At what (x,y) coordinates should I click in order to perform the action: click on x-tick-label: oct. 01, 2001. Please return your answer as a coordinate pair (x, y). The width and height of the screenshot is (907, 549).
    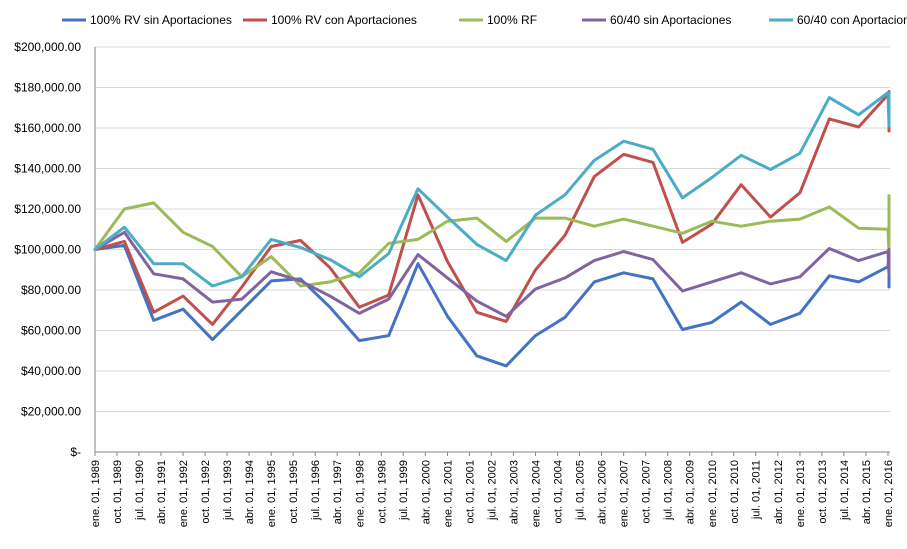
    Looking at the image, I should click on (470, 492).